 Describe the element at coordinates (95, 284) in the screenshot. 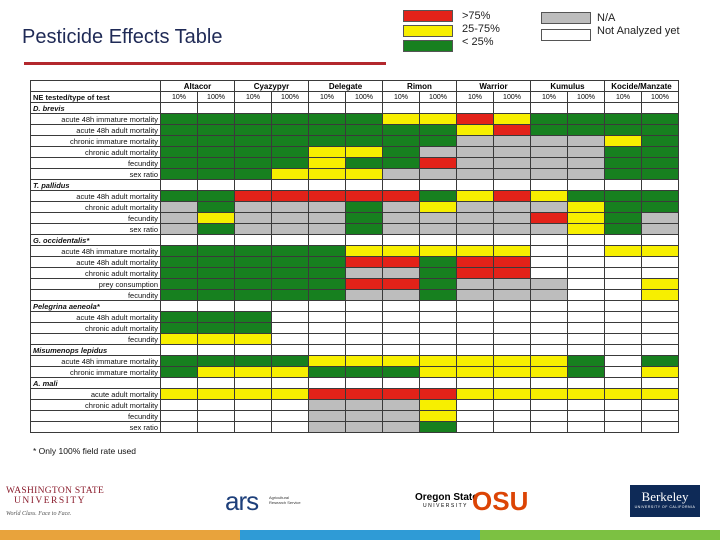

I see `test-label: prey consumption` at that location.